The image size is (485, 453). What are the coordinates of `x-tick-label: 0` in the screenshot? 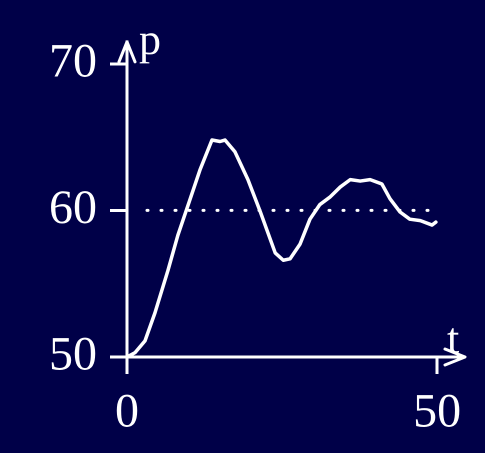 It's located at (127, 411).